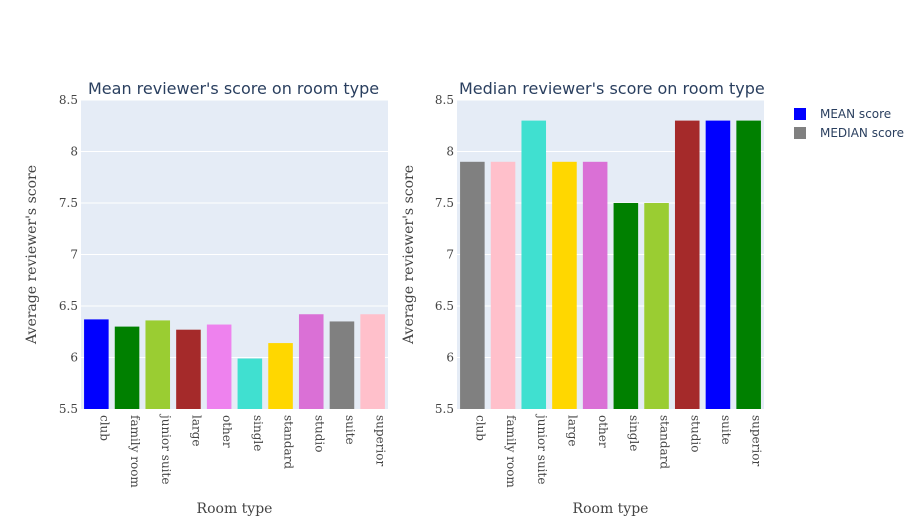 The width and height of the screenshot is (922, 525). I want to click on legend: MEAN score MEDIAN score, so click(849, 123).